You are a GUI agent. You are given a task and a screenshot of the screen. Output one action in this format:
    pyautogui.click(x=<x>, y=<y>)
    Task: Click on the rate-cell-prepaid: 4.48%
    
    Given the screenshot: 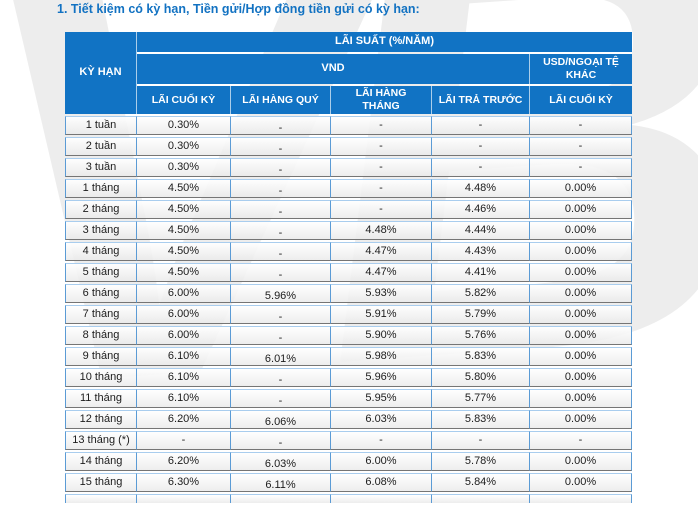 What is the action you would take?
    pyautogui.click(x=481, y=189)
    